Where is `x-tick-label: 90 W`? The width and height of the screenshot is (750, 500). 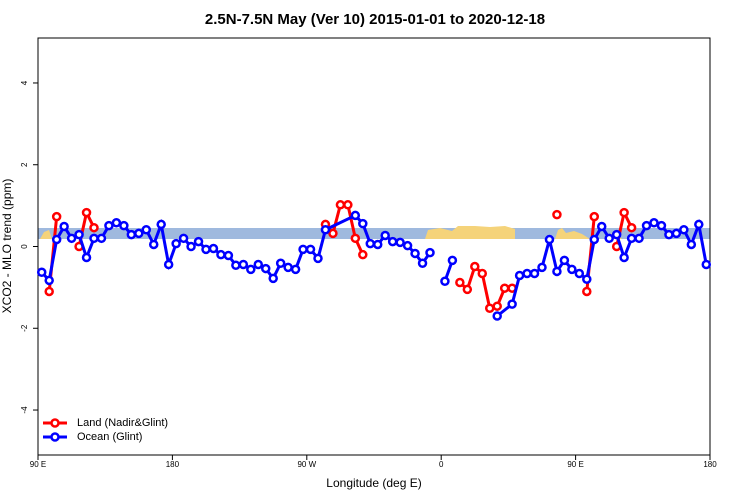
x-tick-label: 90 W is located at coordinates (306, 464).